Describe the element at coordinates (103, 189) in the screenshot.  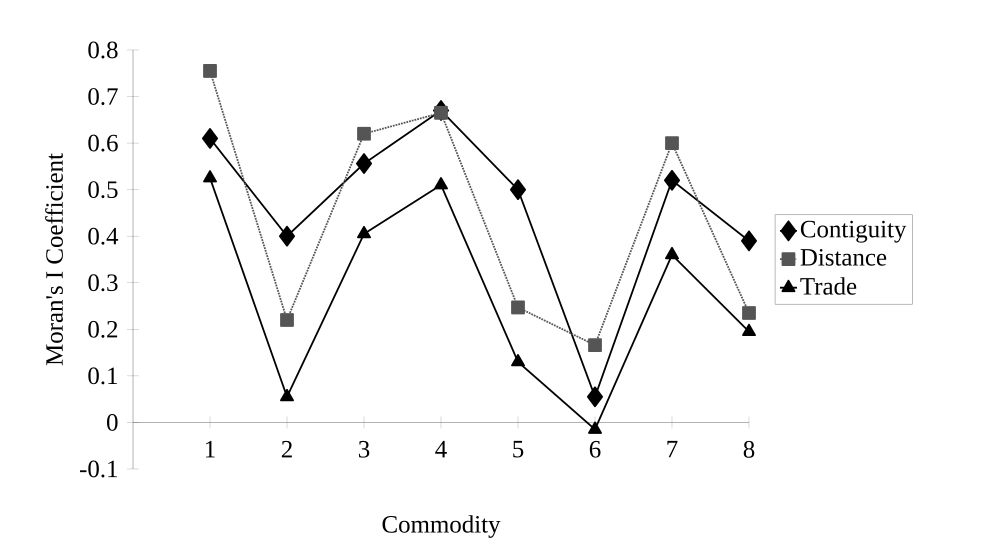
I see `y-tick-label: 0.5` at that location.